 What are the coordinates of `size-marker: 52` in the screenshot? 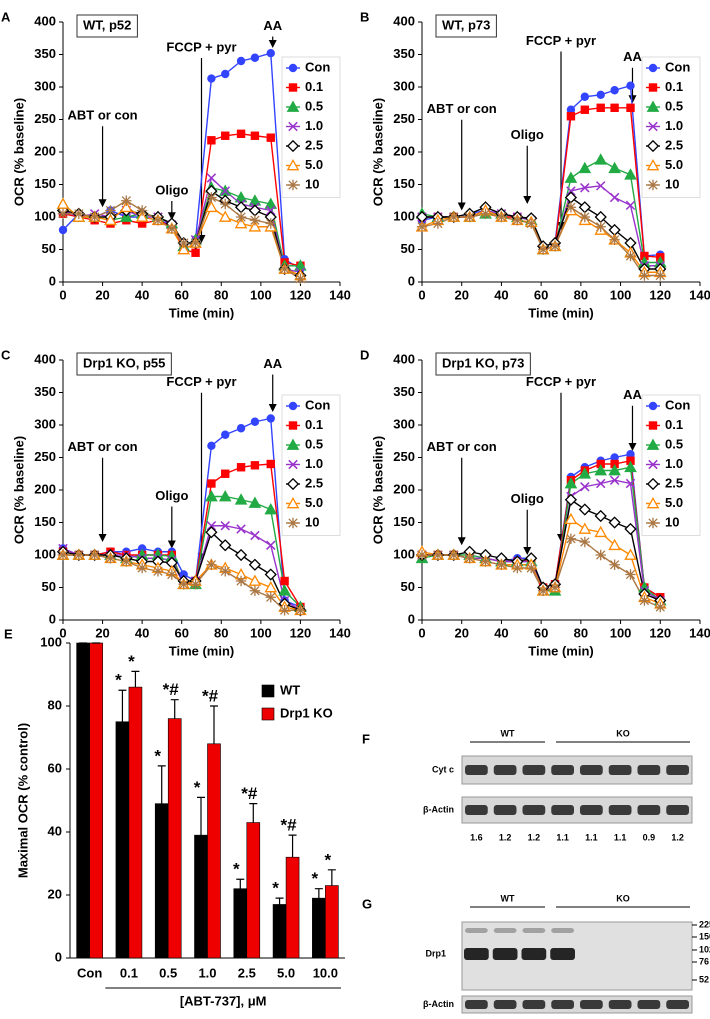 It's located at (704, 979).